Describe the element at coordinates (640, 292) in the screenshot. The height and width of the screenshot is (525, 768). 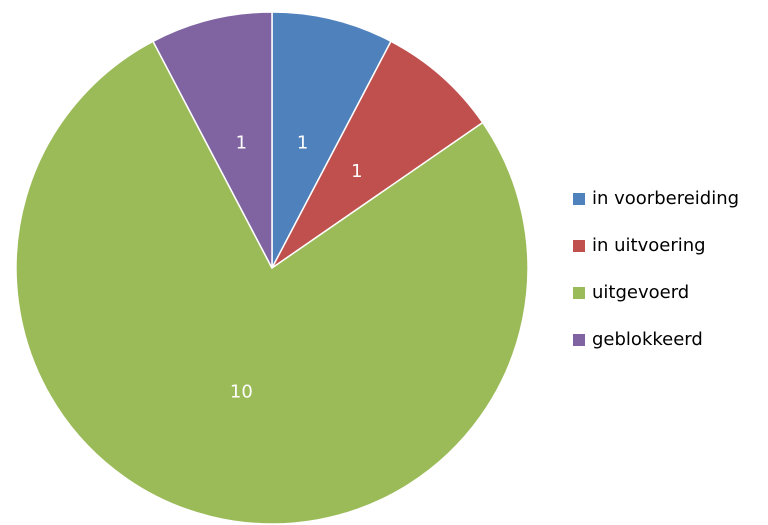
I see `legend-label: uitgevoerd` at that location.